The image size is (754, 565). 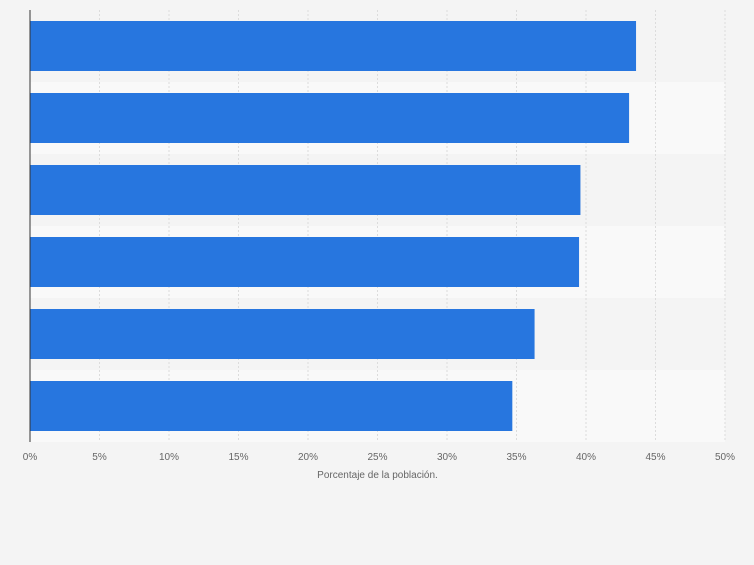 I want to click on x-axis-label: Porcentaje de la población., so click(x=377, y=475).